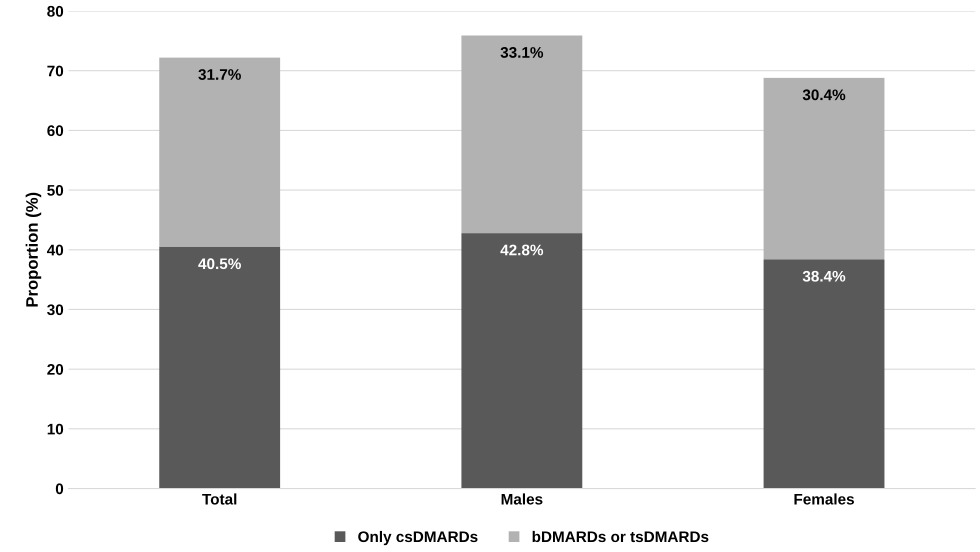 This screenshot has height=552, width=980. I want to click on y-tick-label: 60, so click(55, 130).